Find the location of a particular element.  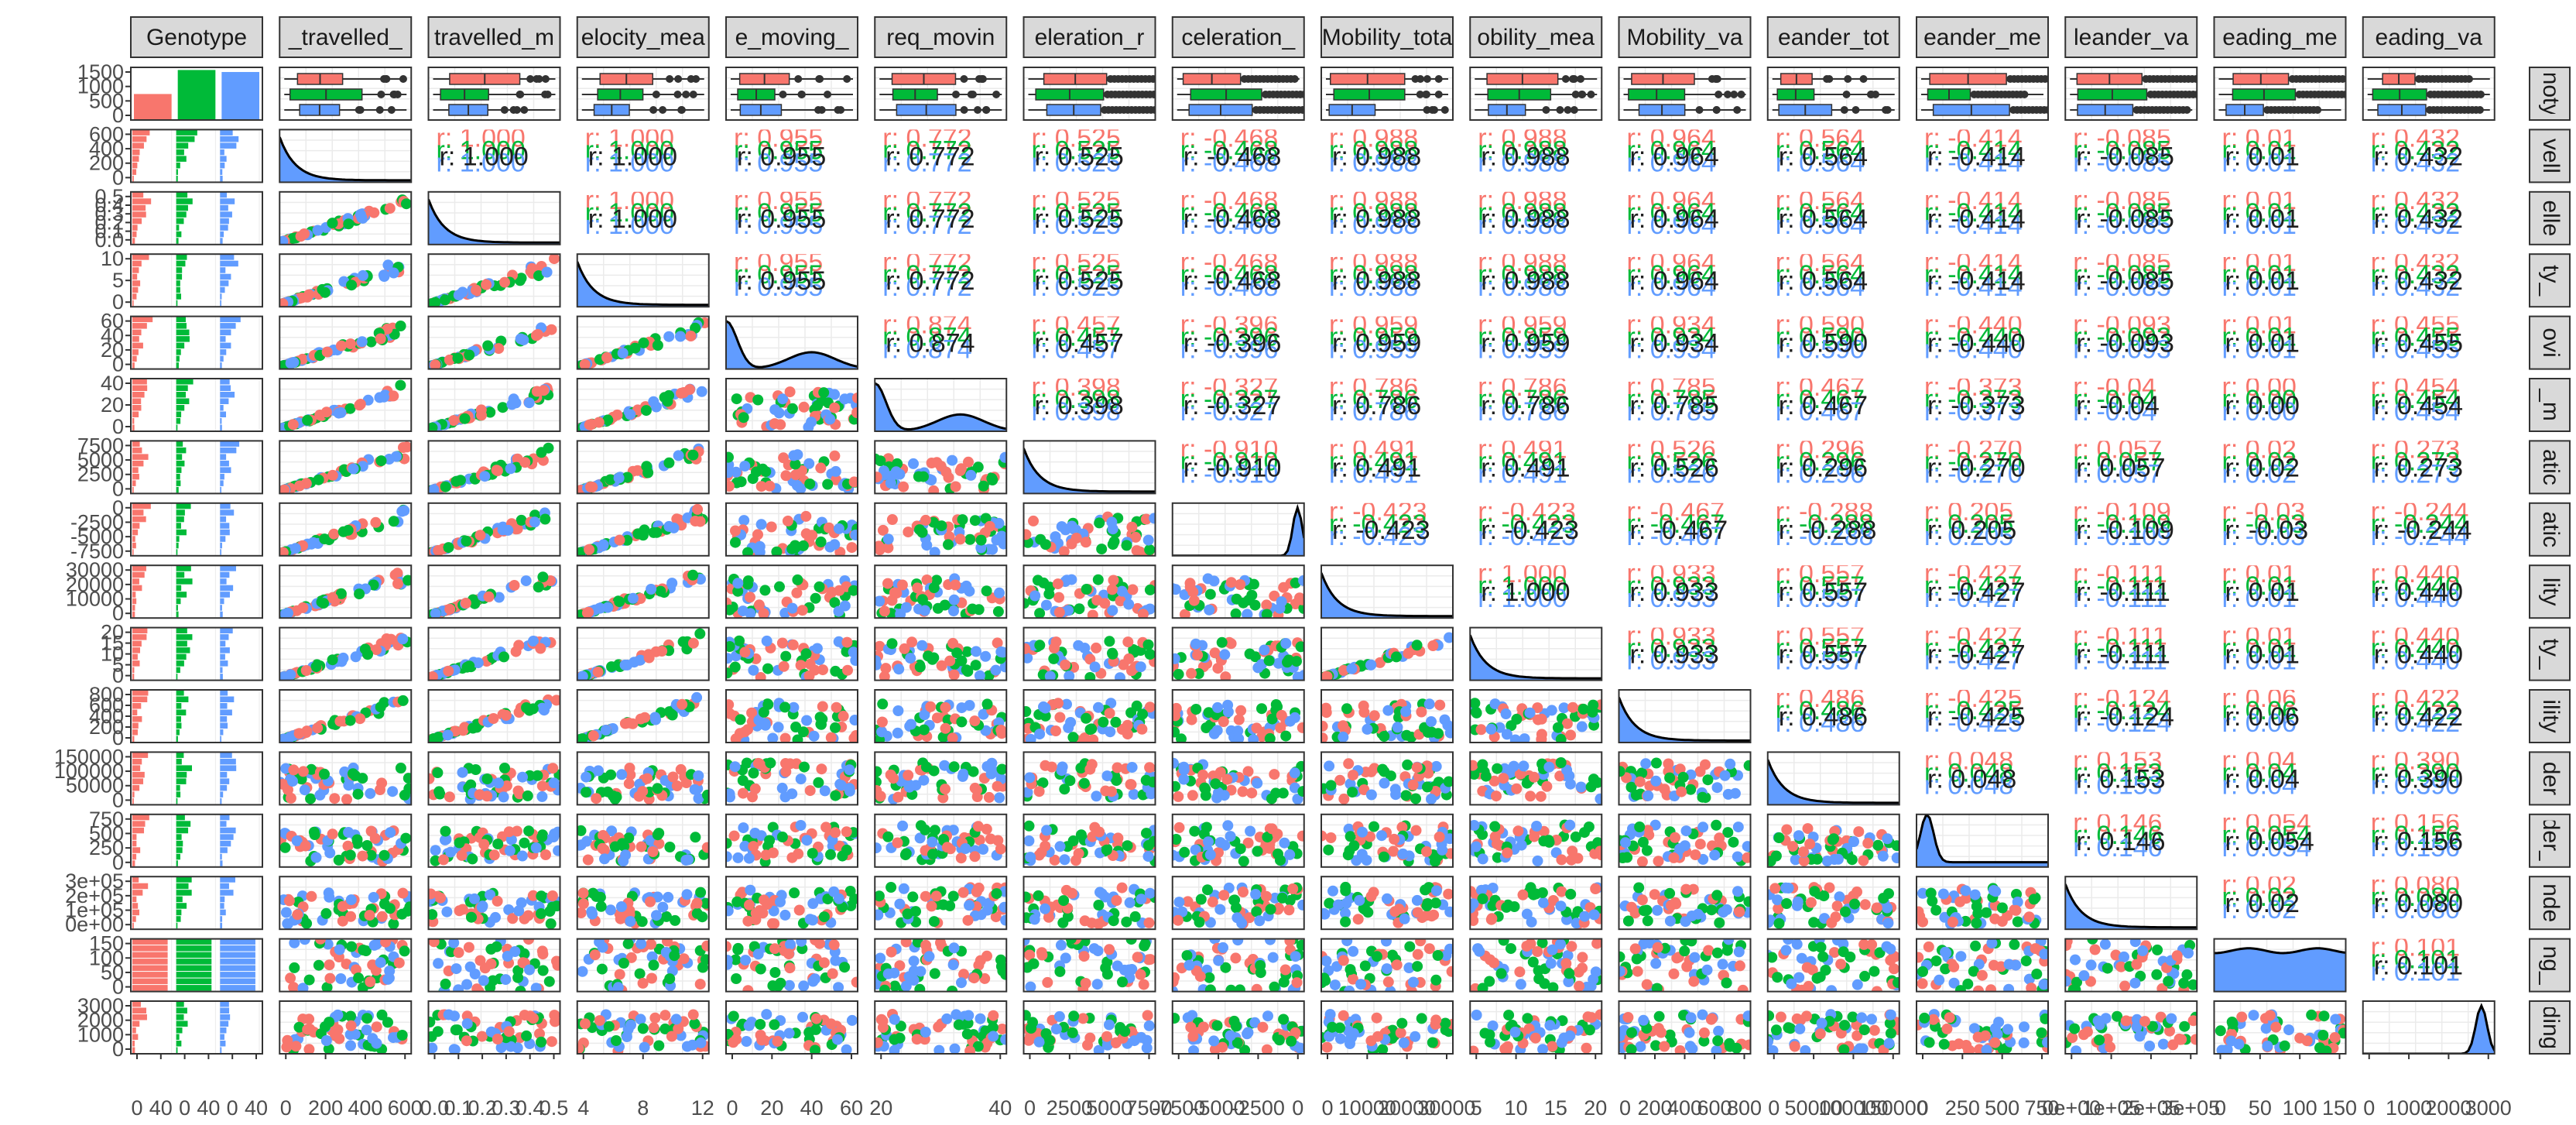

correlation-value: r: 0.273 is located at coordinates (2419, 467).